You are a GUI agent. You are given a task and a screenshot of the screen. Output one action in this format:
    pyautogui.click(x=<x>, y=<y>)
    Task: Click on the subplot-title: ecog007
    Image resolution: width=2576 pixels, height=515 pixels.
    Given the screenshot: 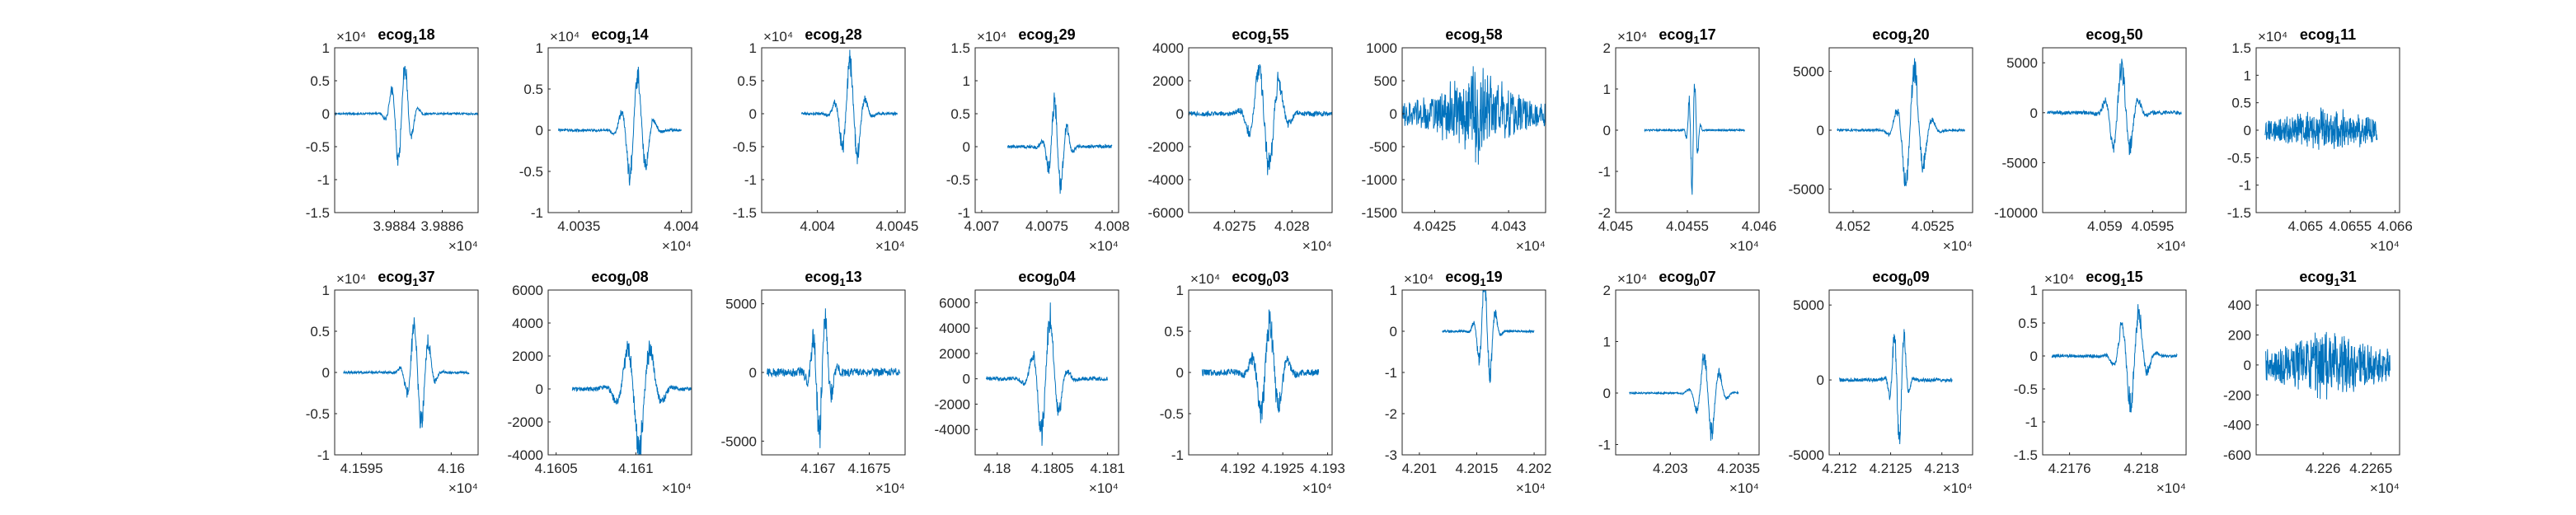 What is the action you would take?
    pyautogui.click(x=1687, y=278)
    